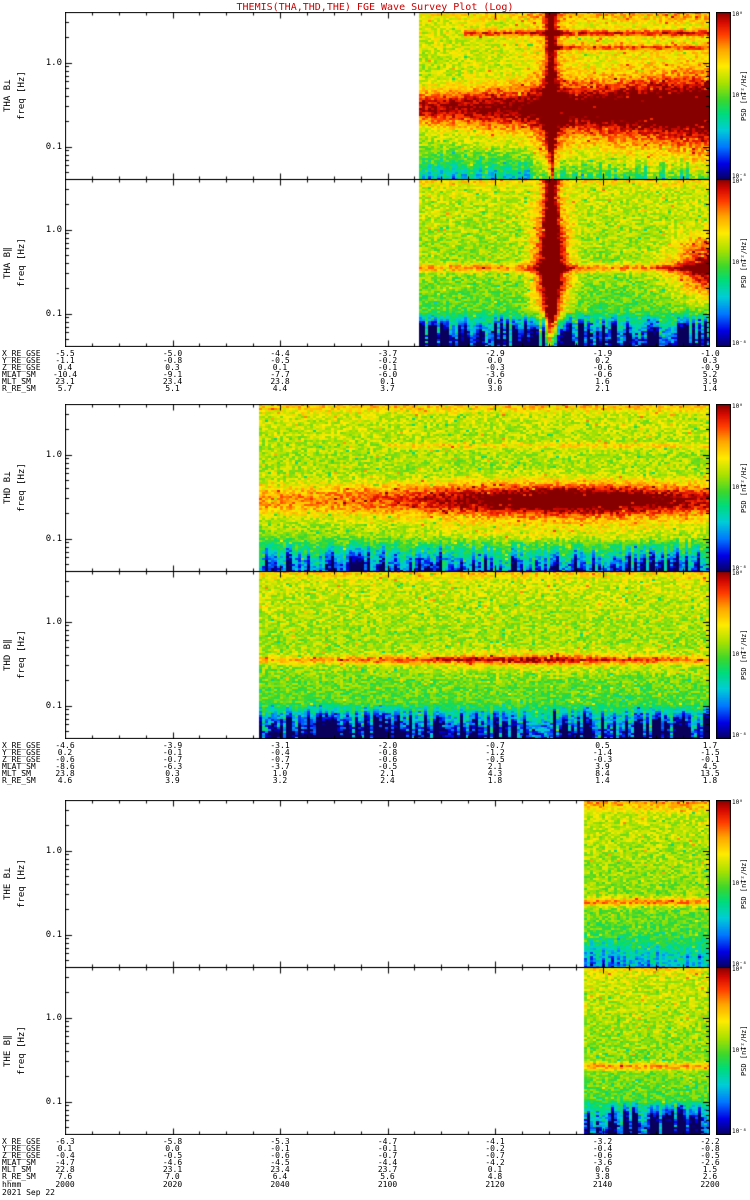  I want to click on ephemeris-value: 3.8, so click(602, 1176).